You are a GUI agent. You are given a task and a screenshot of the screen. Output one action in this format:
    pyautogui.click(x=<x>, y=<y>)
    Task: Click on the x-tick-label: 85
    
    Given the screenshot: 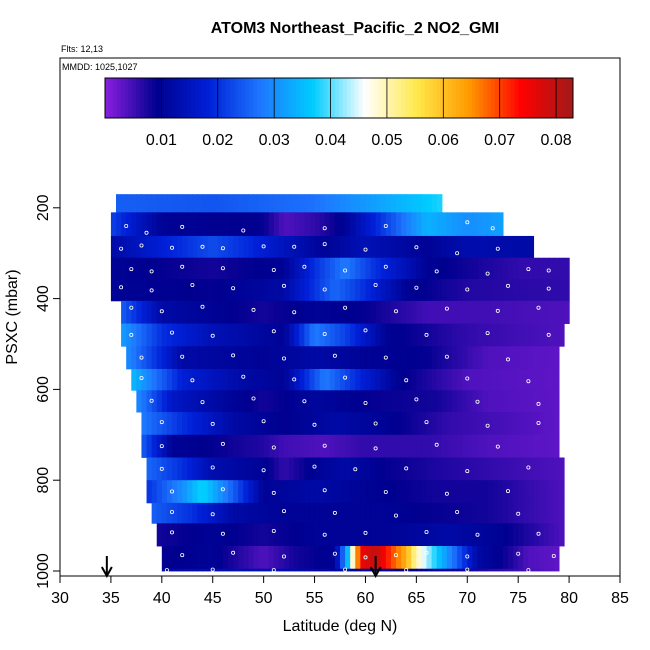 What is the action you would take?
    pyautogui.click(x=620, y=598)
    